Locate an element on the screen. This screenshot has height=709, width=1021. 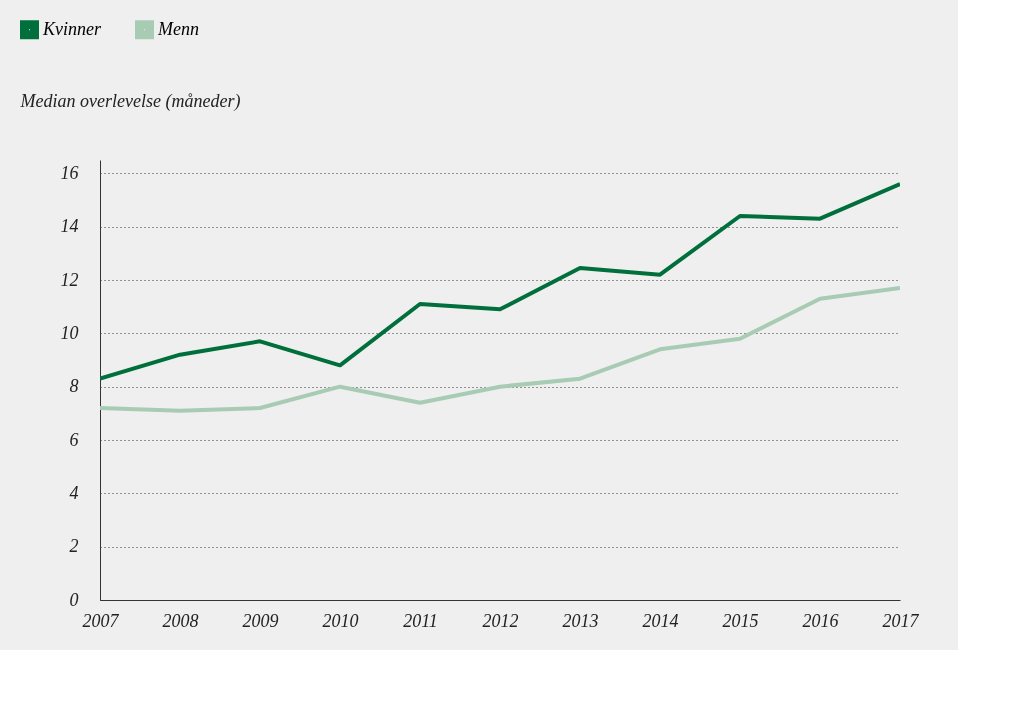
y-tick-label: 12 is located at coordinates (69, 279).